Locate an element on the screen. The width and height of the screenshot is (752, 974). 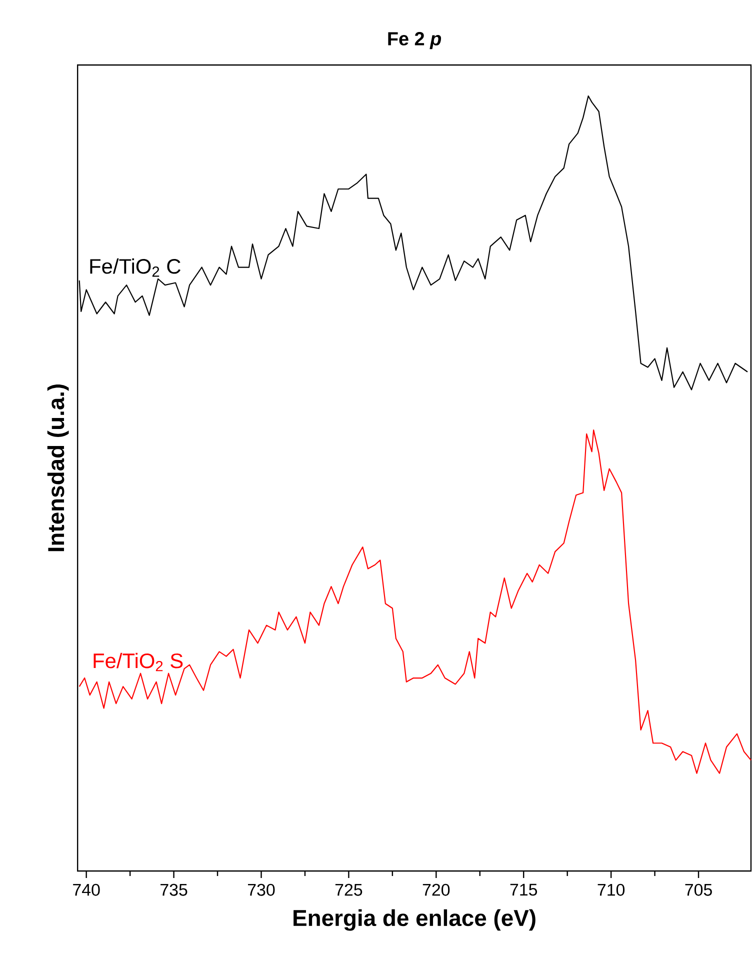
y-axis-title: Intensdad (u.a.) is located at coordinates (58, 468).